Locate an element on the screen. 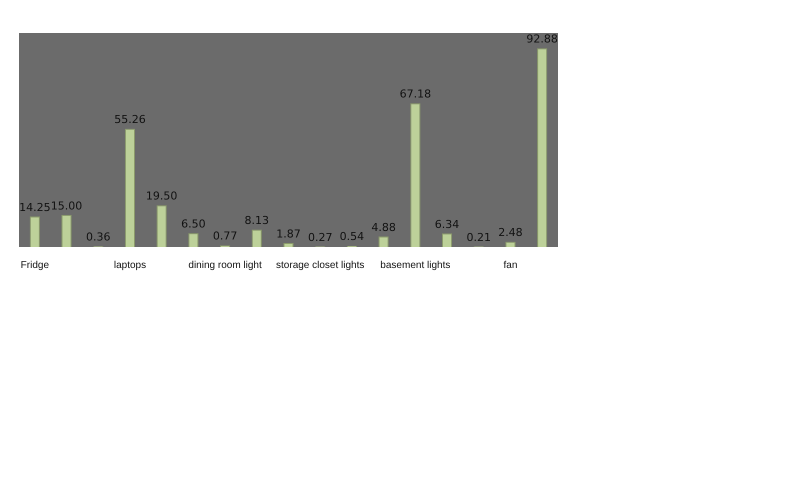  data-label: 55.26 is located at coordinates (130, 119).